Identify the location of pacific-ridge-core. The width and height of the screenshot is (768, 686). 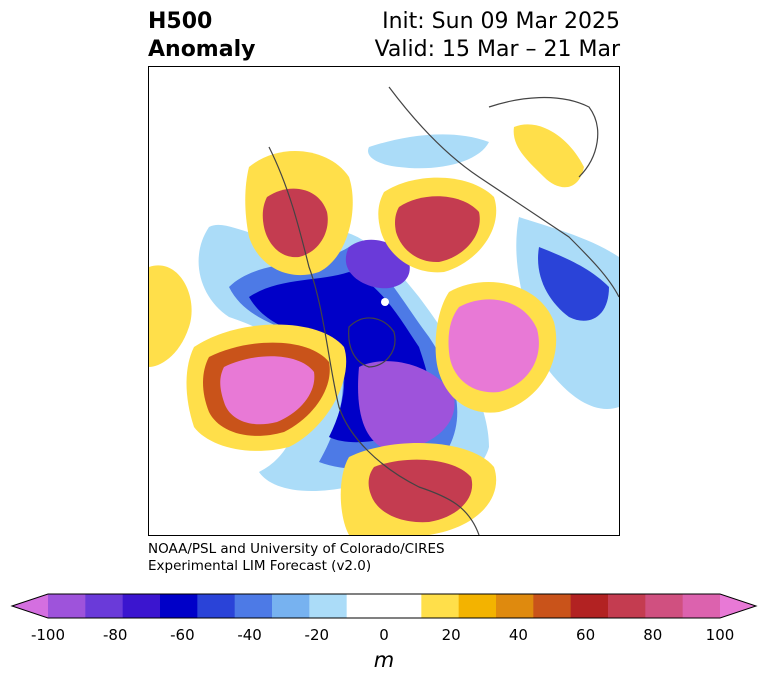
(267, 390).